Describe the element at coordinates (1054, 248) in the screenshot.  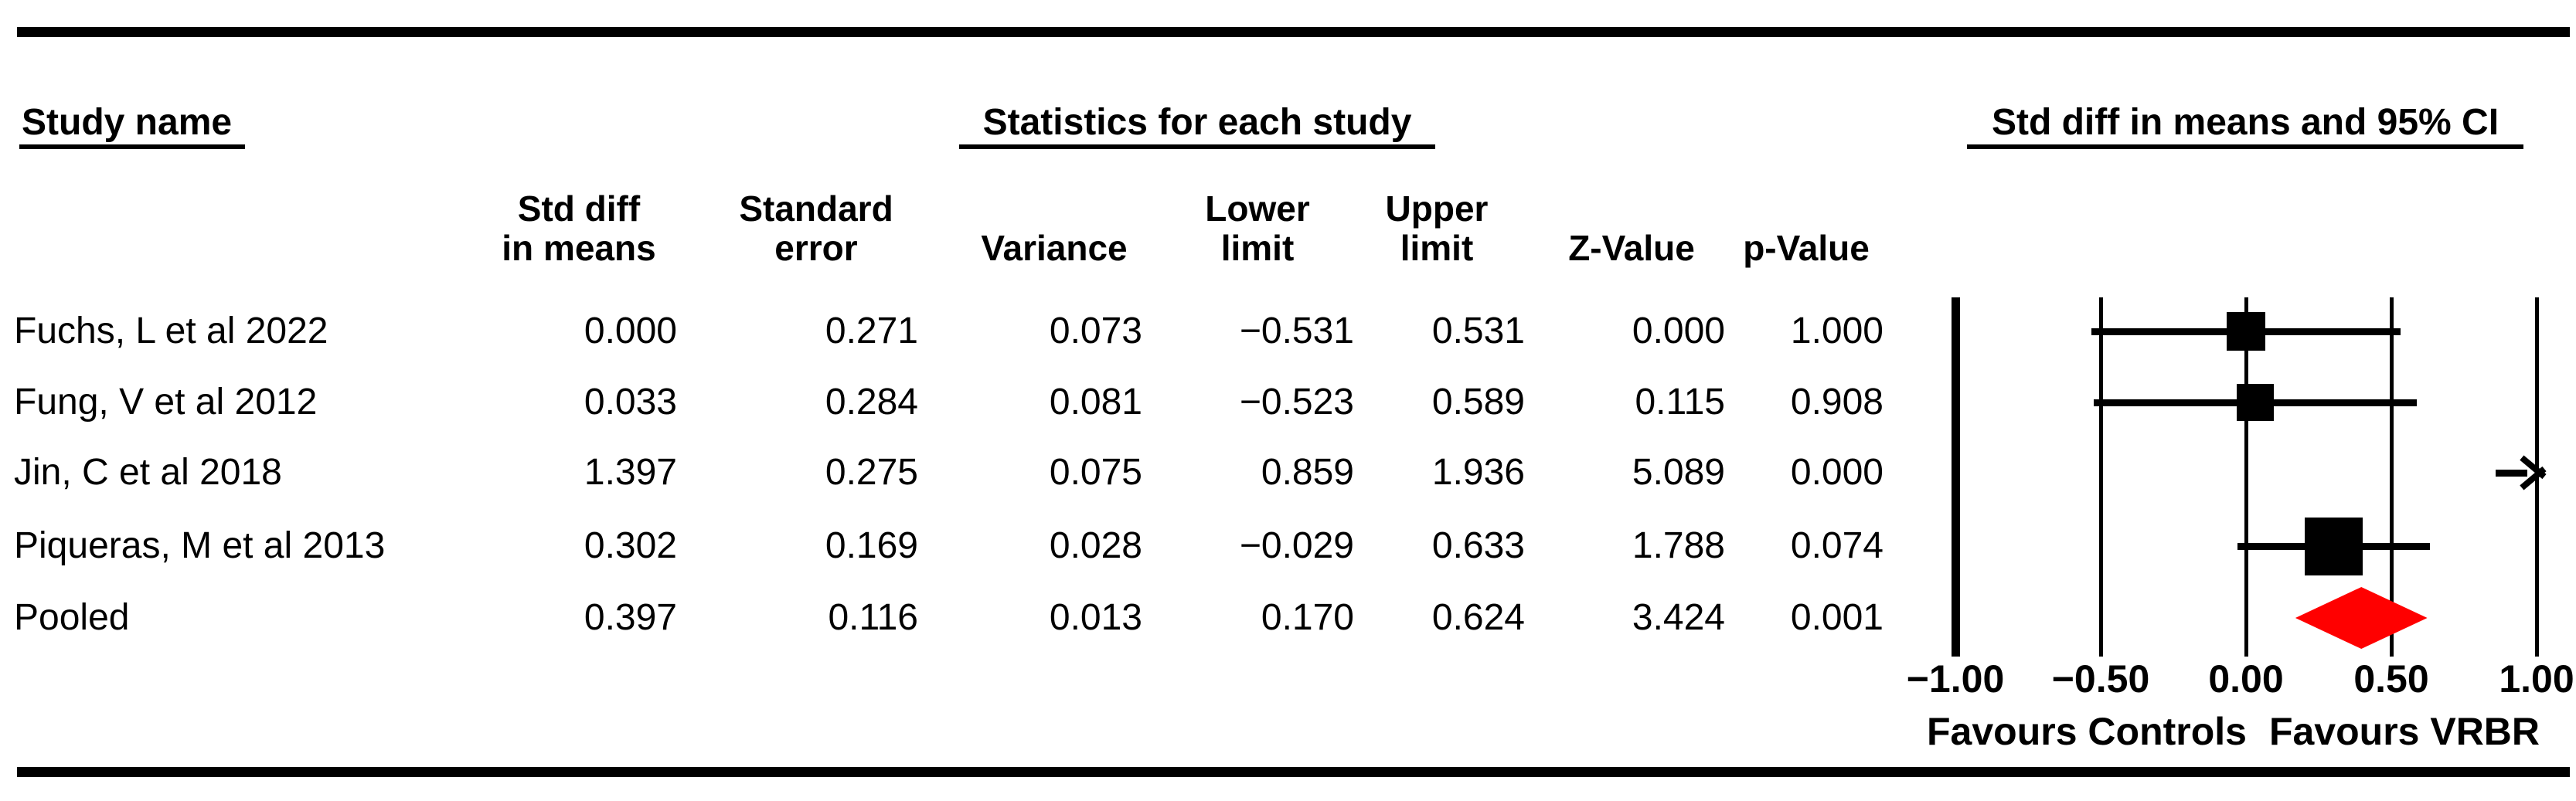
I see `col-header-variance: Variance` at that location.